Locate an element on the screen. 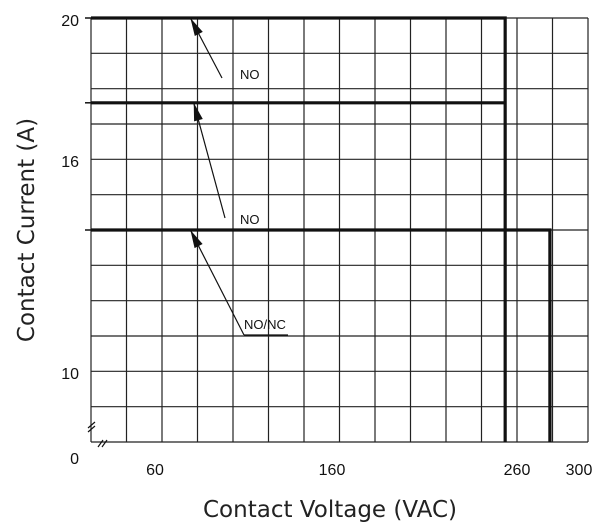 This screenshot has width=600, height=529. annotation-no-mid-arrowhead is located at coordinates (198, 112).